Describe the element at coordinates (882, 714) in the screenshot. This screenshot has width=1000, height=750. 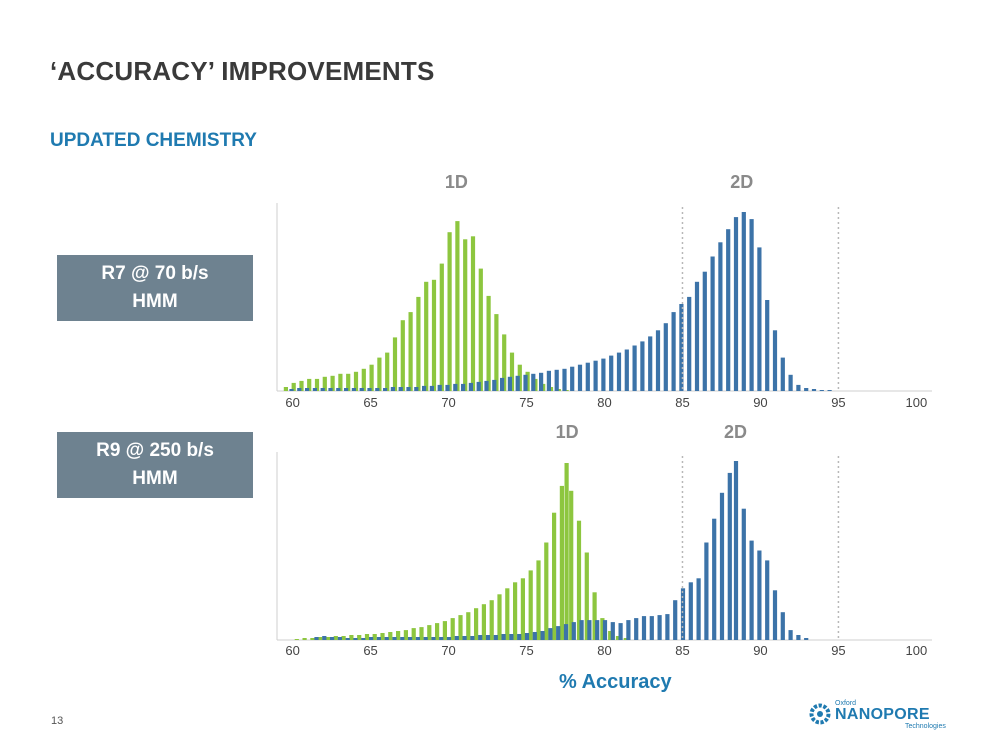
I see `logo-nanopore-text: NANOPORE` at that location.